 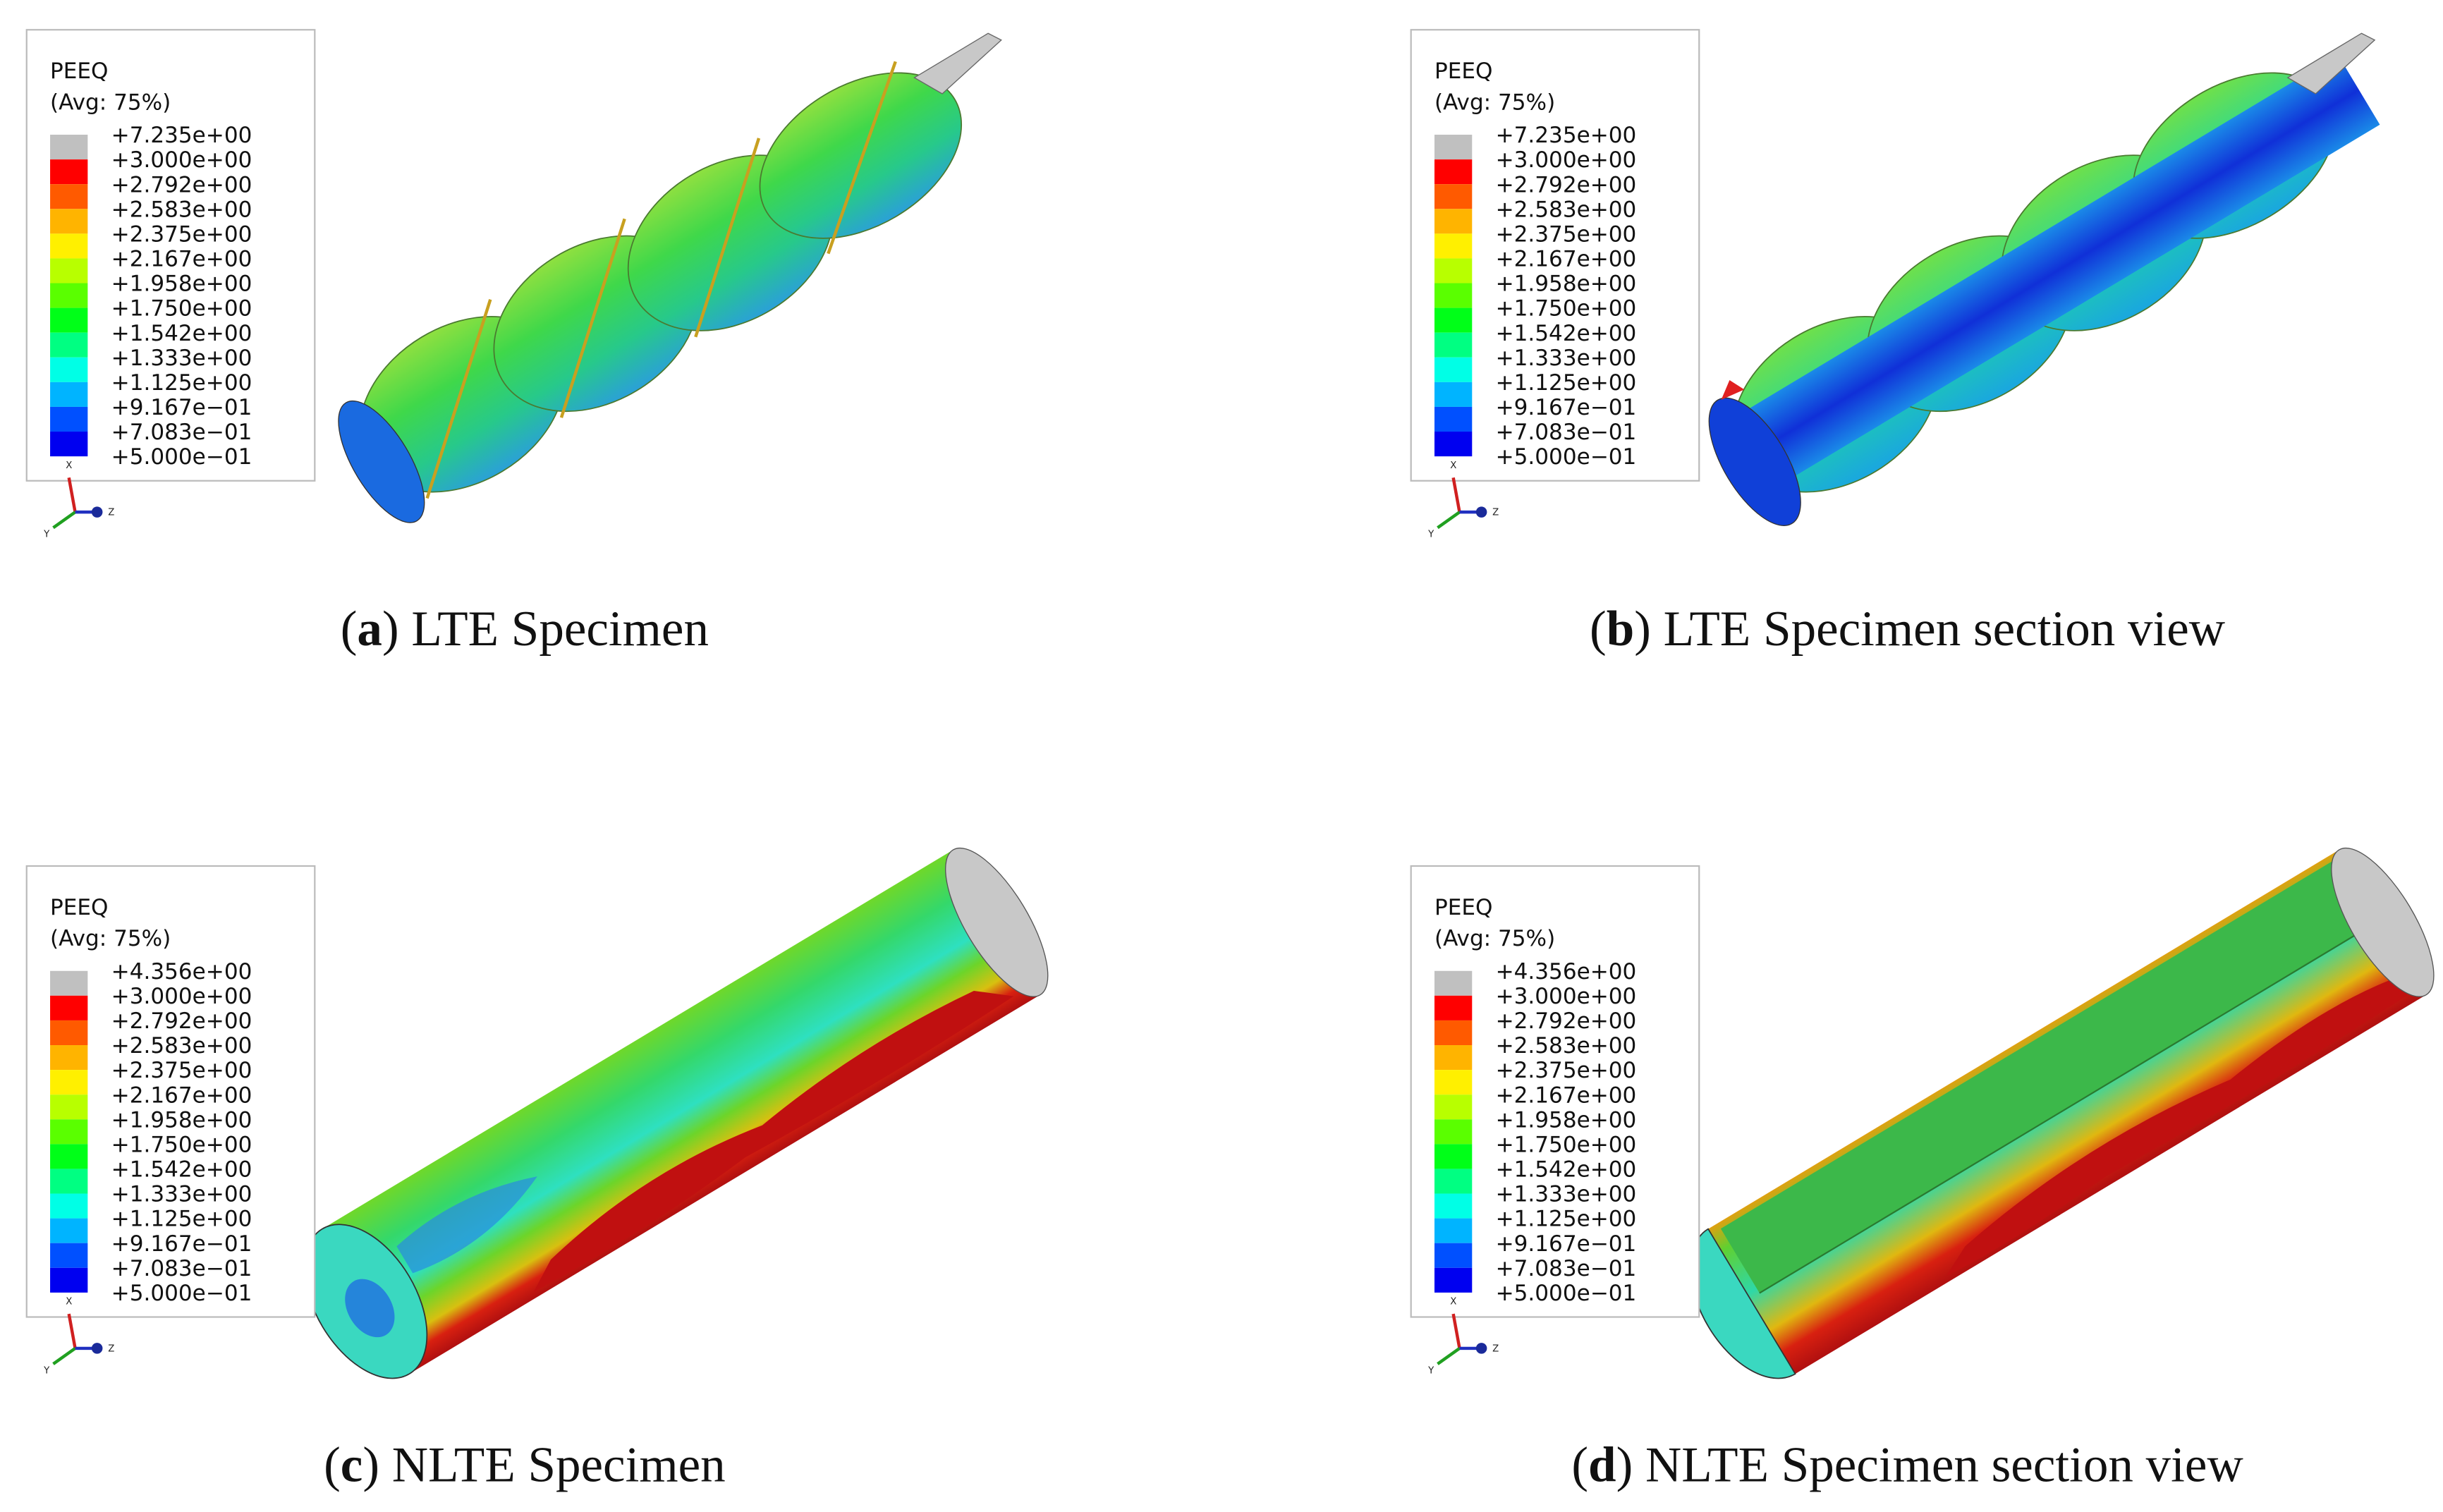 I want to click on caption: (c) NLTE Specimen, so click(x=525, y=1465).